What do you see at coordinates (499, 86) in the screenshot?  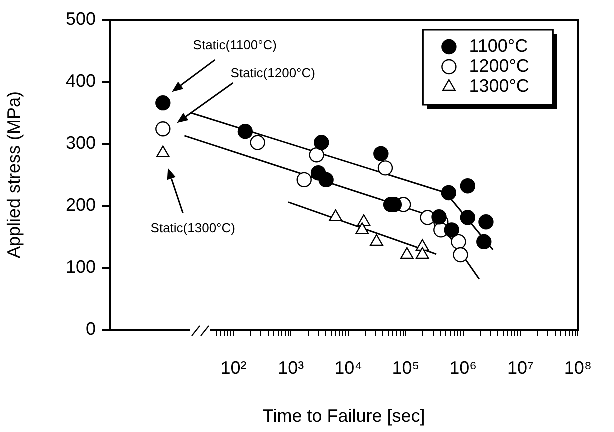 I see `legend-label: 1300°C` at bounding box center [499, 86].